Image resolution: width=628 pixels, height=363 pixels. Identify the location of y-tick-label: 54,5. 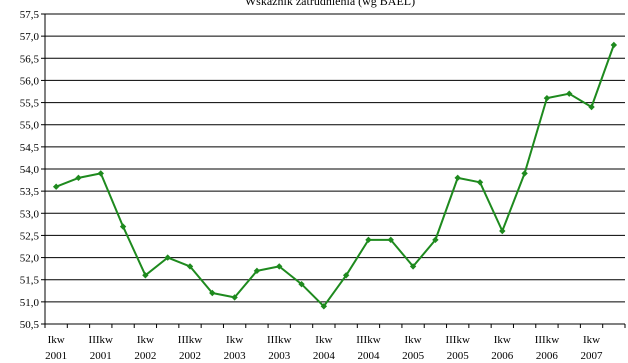
(30, 148).